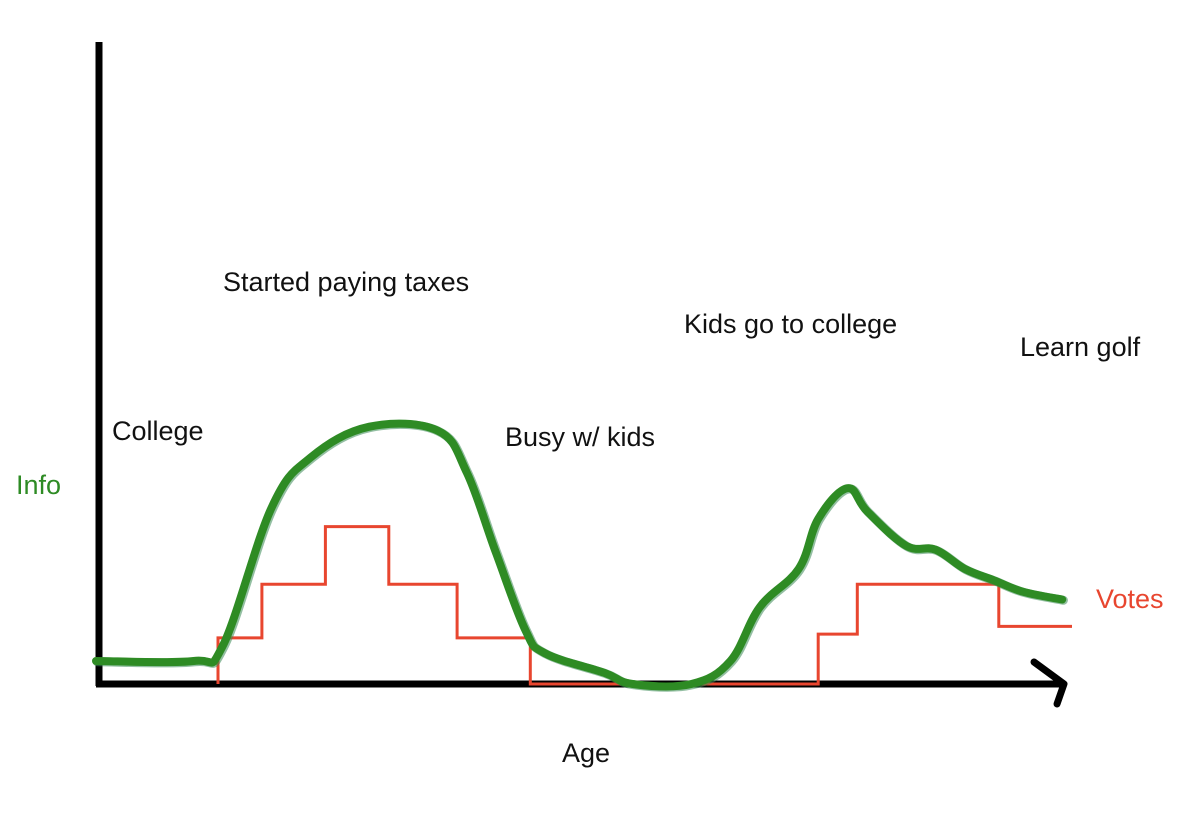  I want to click on annotation-kids-college: Kids go to college, so click(790, 324).